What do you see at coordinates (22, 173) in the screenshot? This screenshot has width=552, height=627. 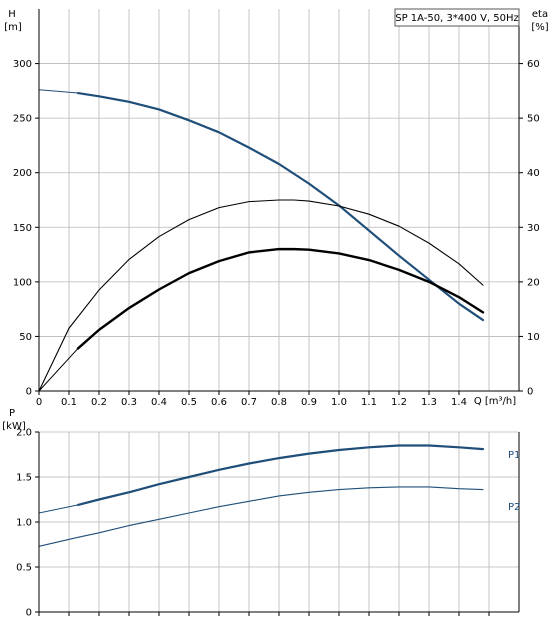 I see `top-y-tick-label: 200` at bounding box center [22, 173].